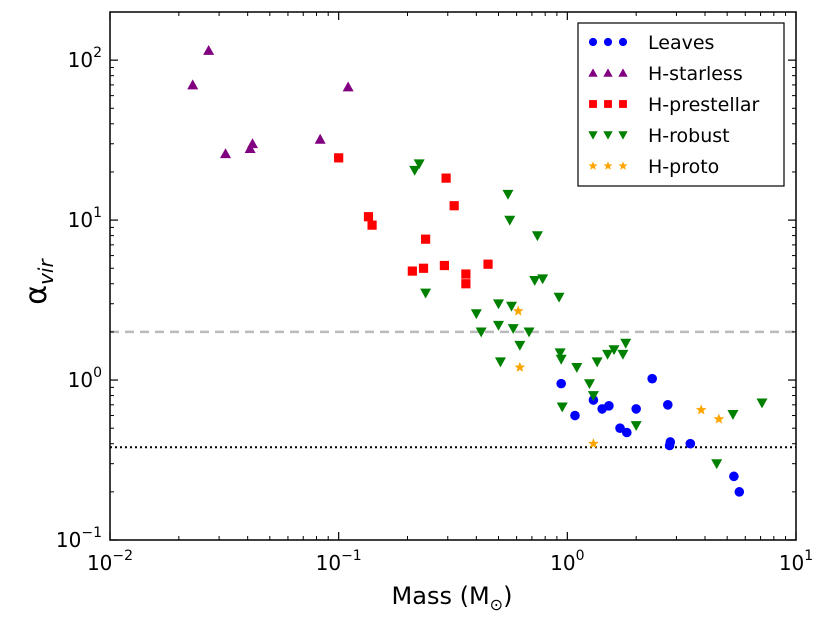  I want to click on y-tick-label: 10², so click(85, 58).